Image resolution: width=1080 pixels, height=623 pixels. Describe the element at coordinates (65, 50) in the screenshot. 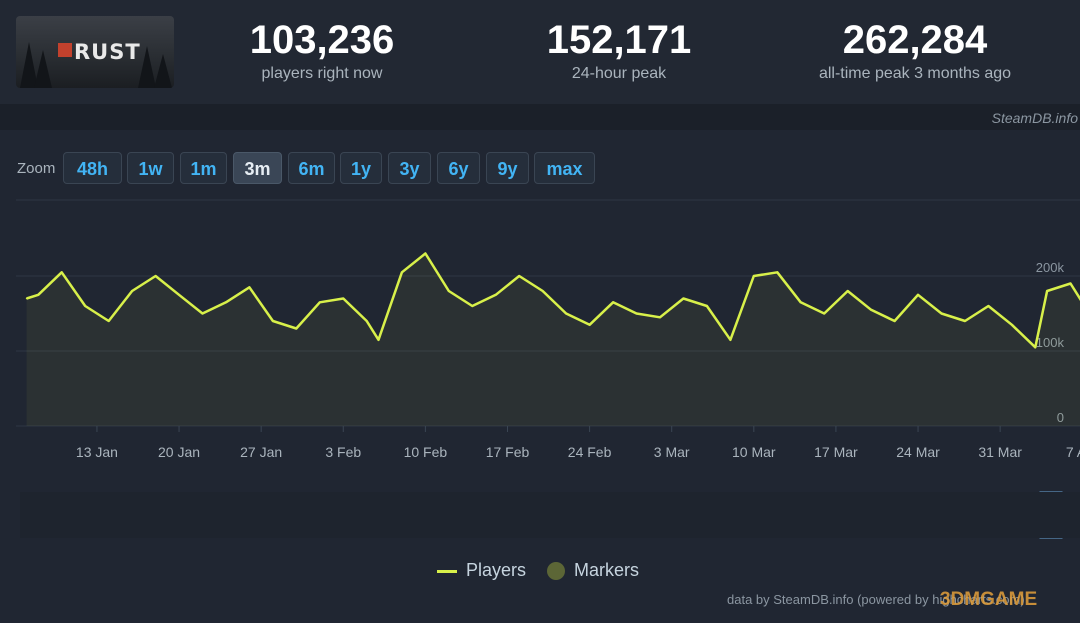

I see `rust-logo-mark` at that location.